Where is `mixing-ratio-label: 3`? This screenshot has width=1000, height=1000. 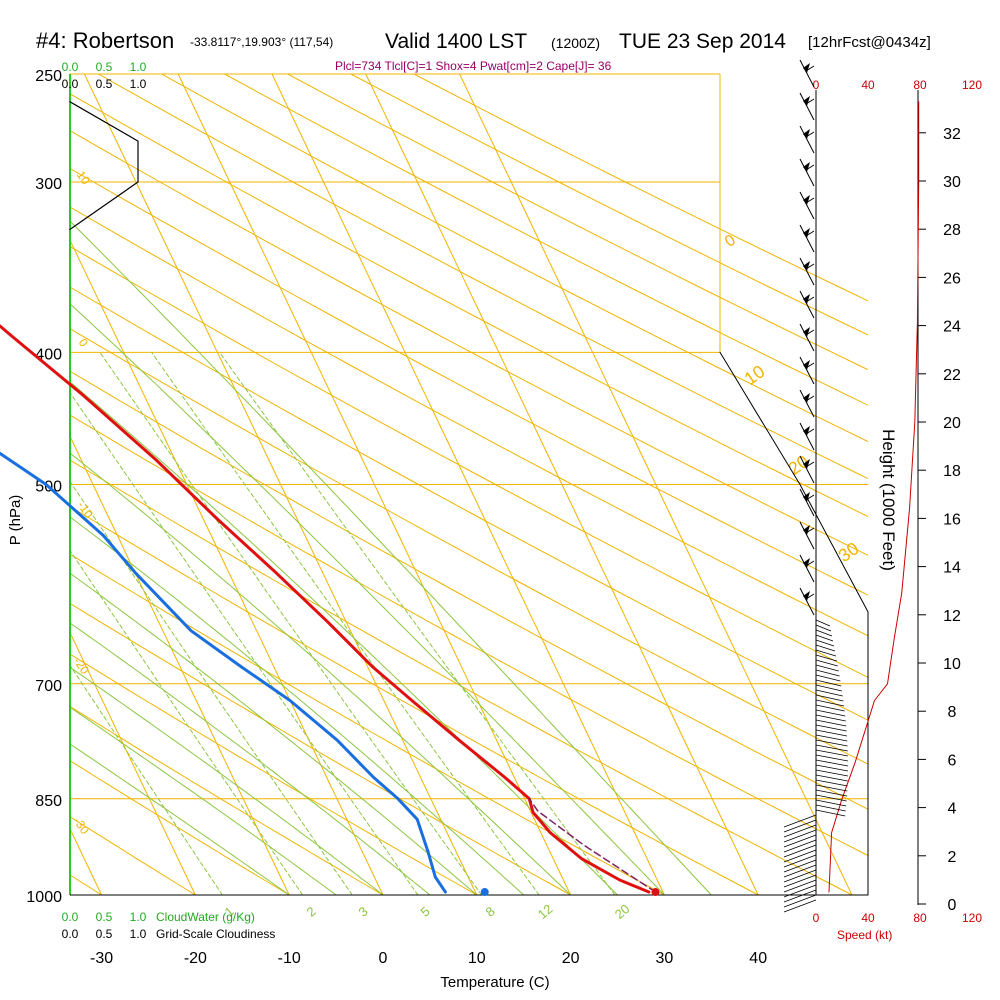
mixing-ratio-label: 3 is located at coordinates (363, 911).